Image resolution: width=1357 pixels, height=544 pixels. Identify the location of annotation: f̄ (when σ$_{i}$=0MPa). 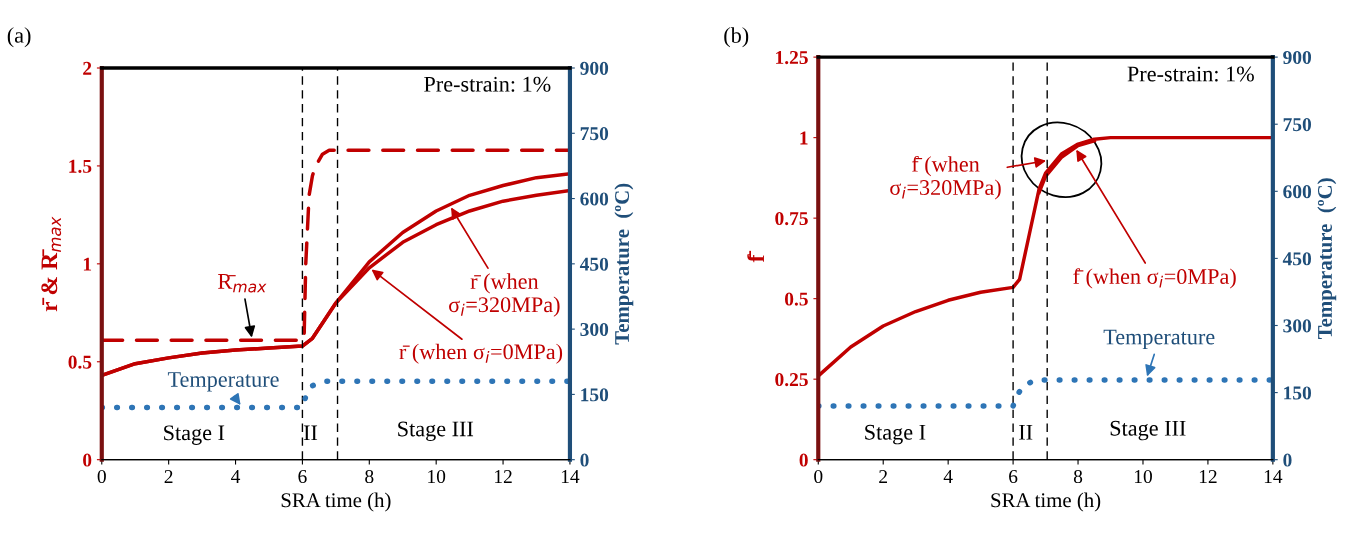
(1154, 278).